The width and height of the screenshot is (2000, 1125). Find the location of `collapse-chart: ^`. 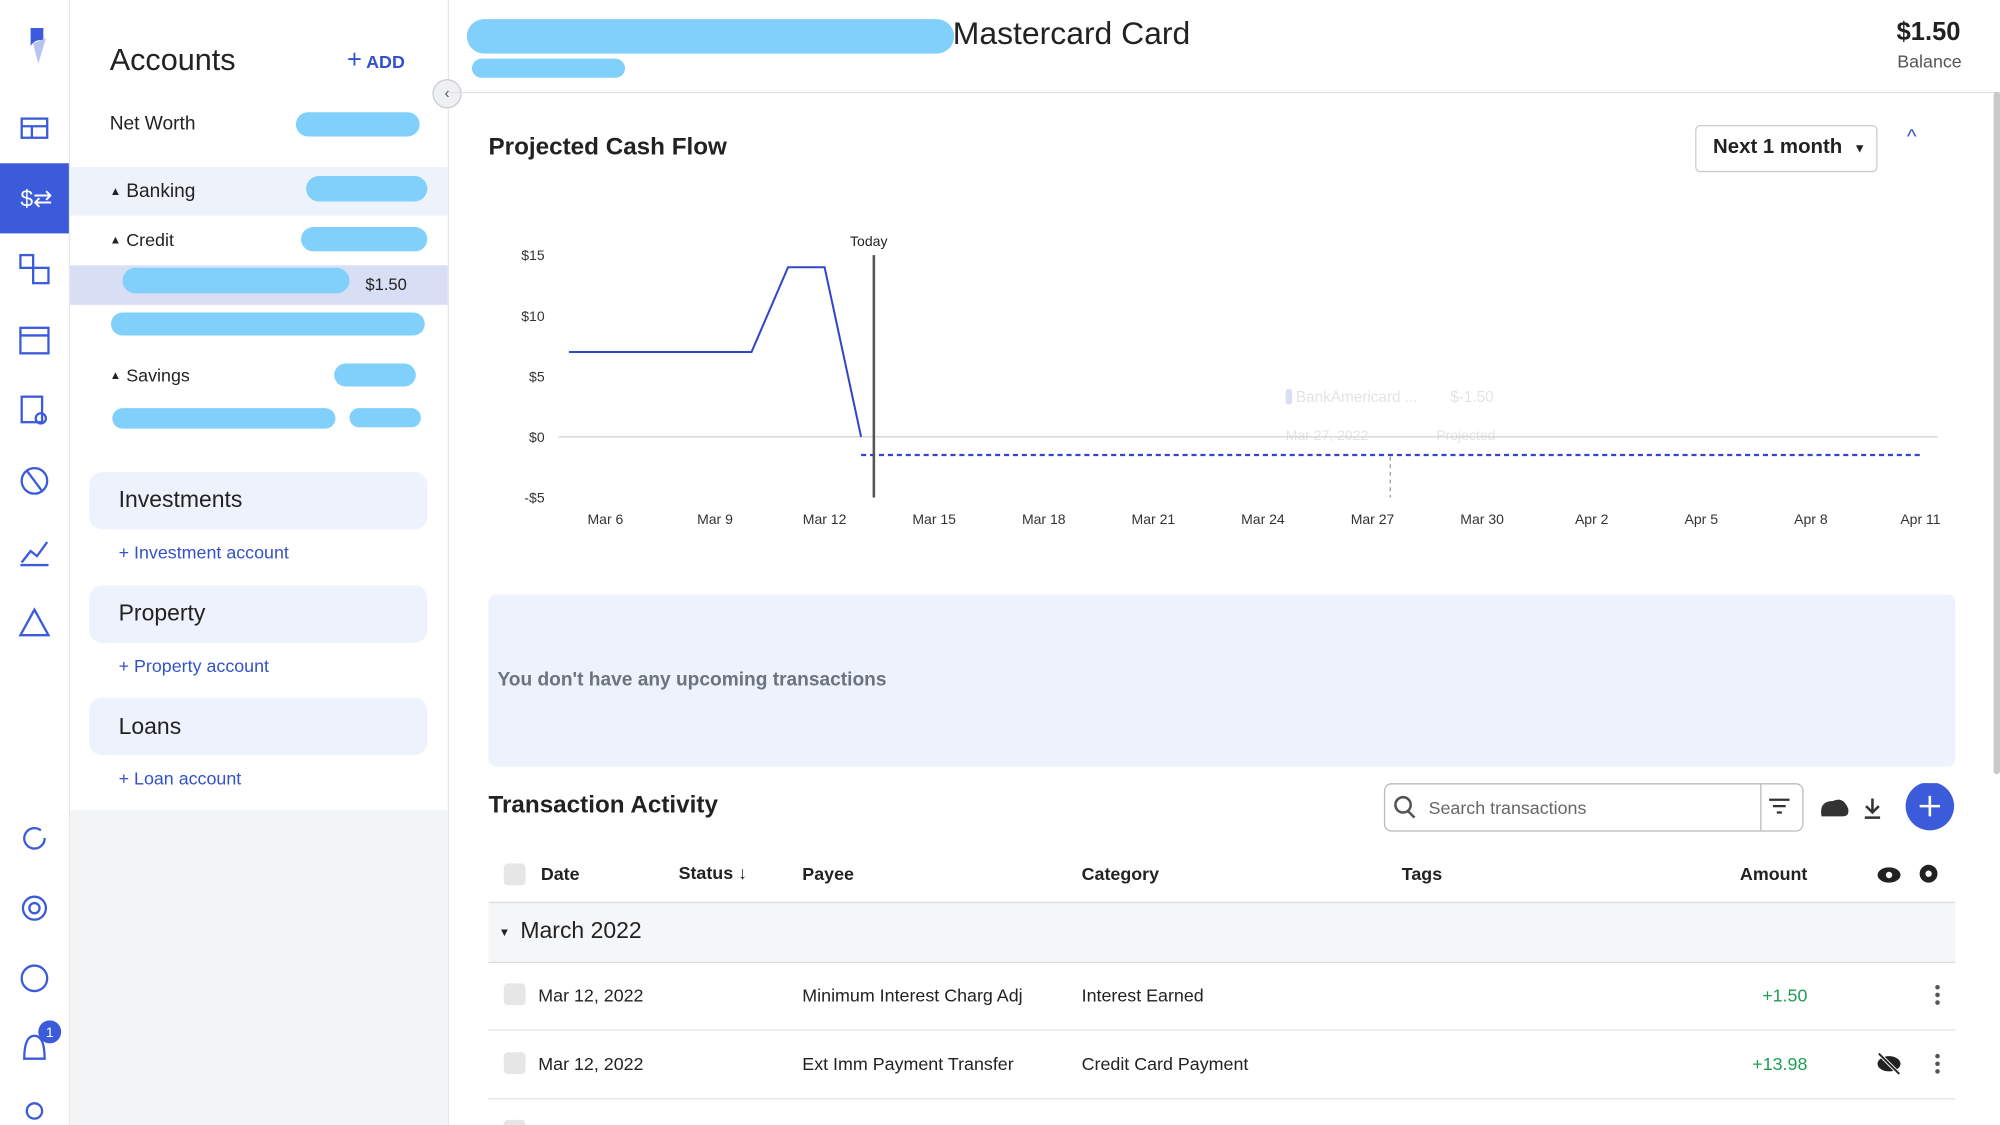

collapse-chart: ^ is located at coordinates (1911, 137).